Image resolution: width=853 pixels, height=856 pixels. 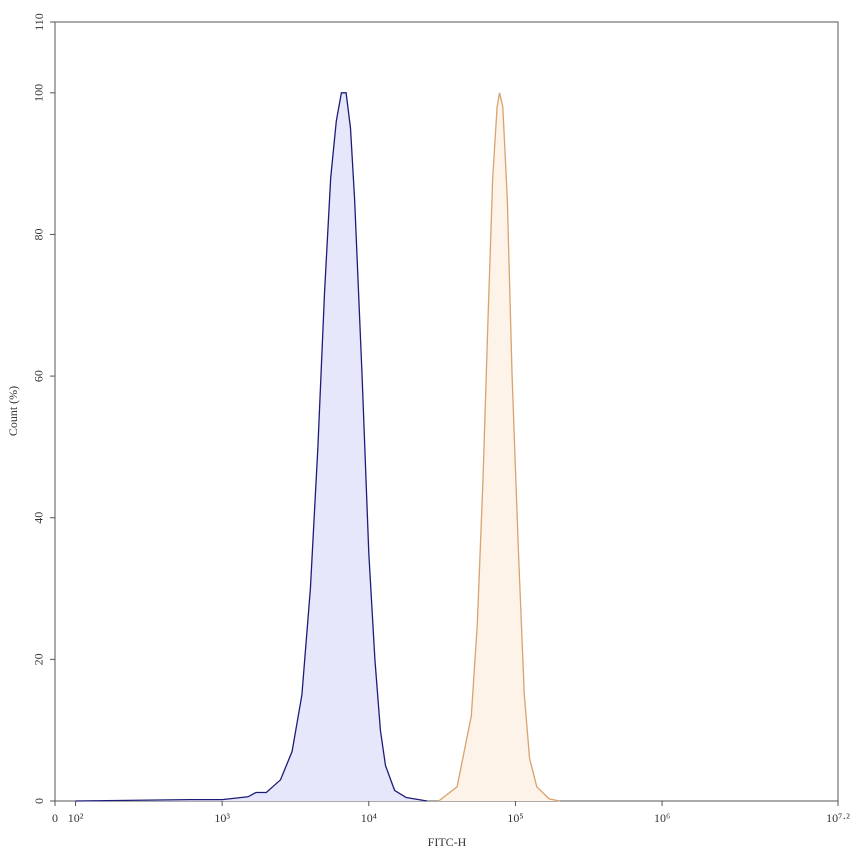 What do you see at coordinates (39, 234) in the screenshot?
I see `y-tick-label: 80` at bounding box center [39, 234].